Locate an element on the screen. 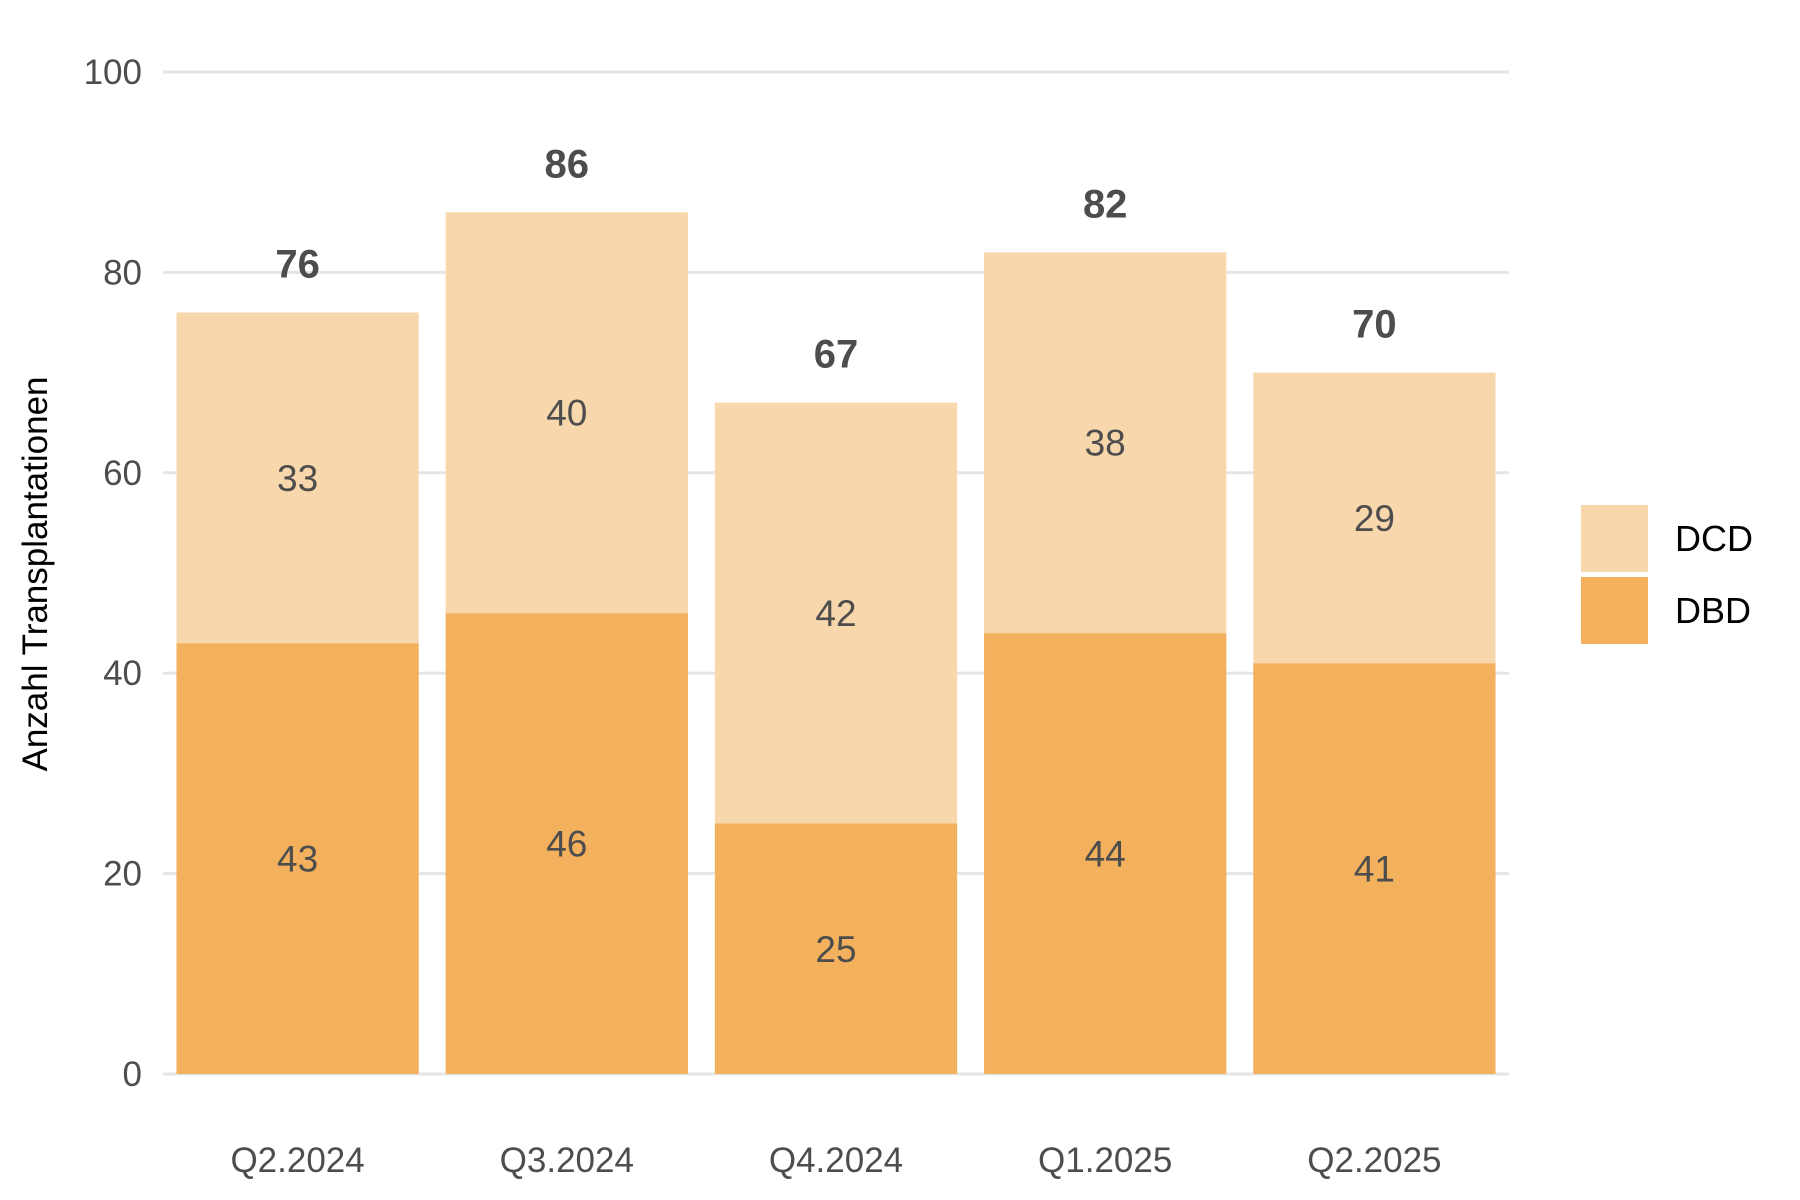  segment-value-label: 43 is located at coordinates (297, 859).